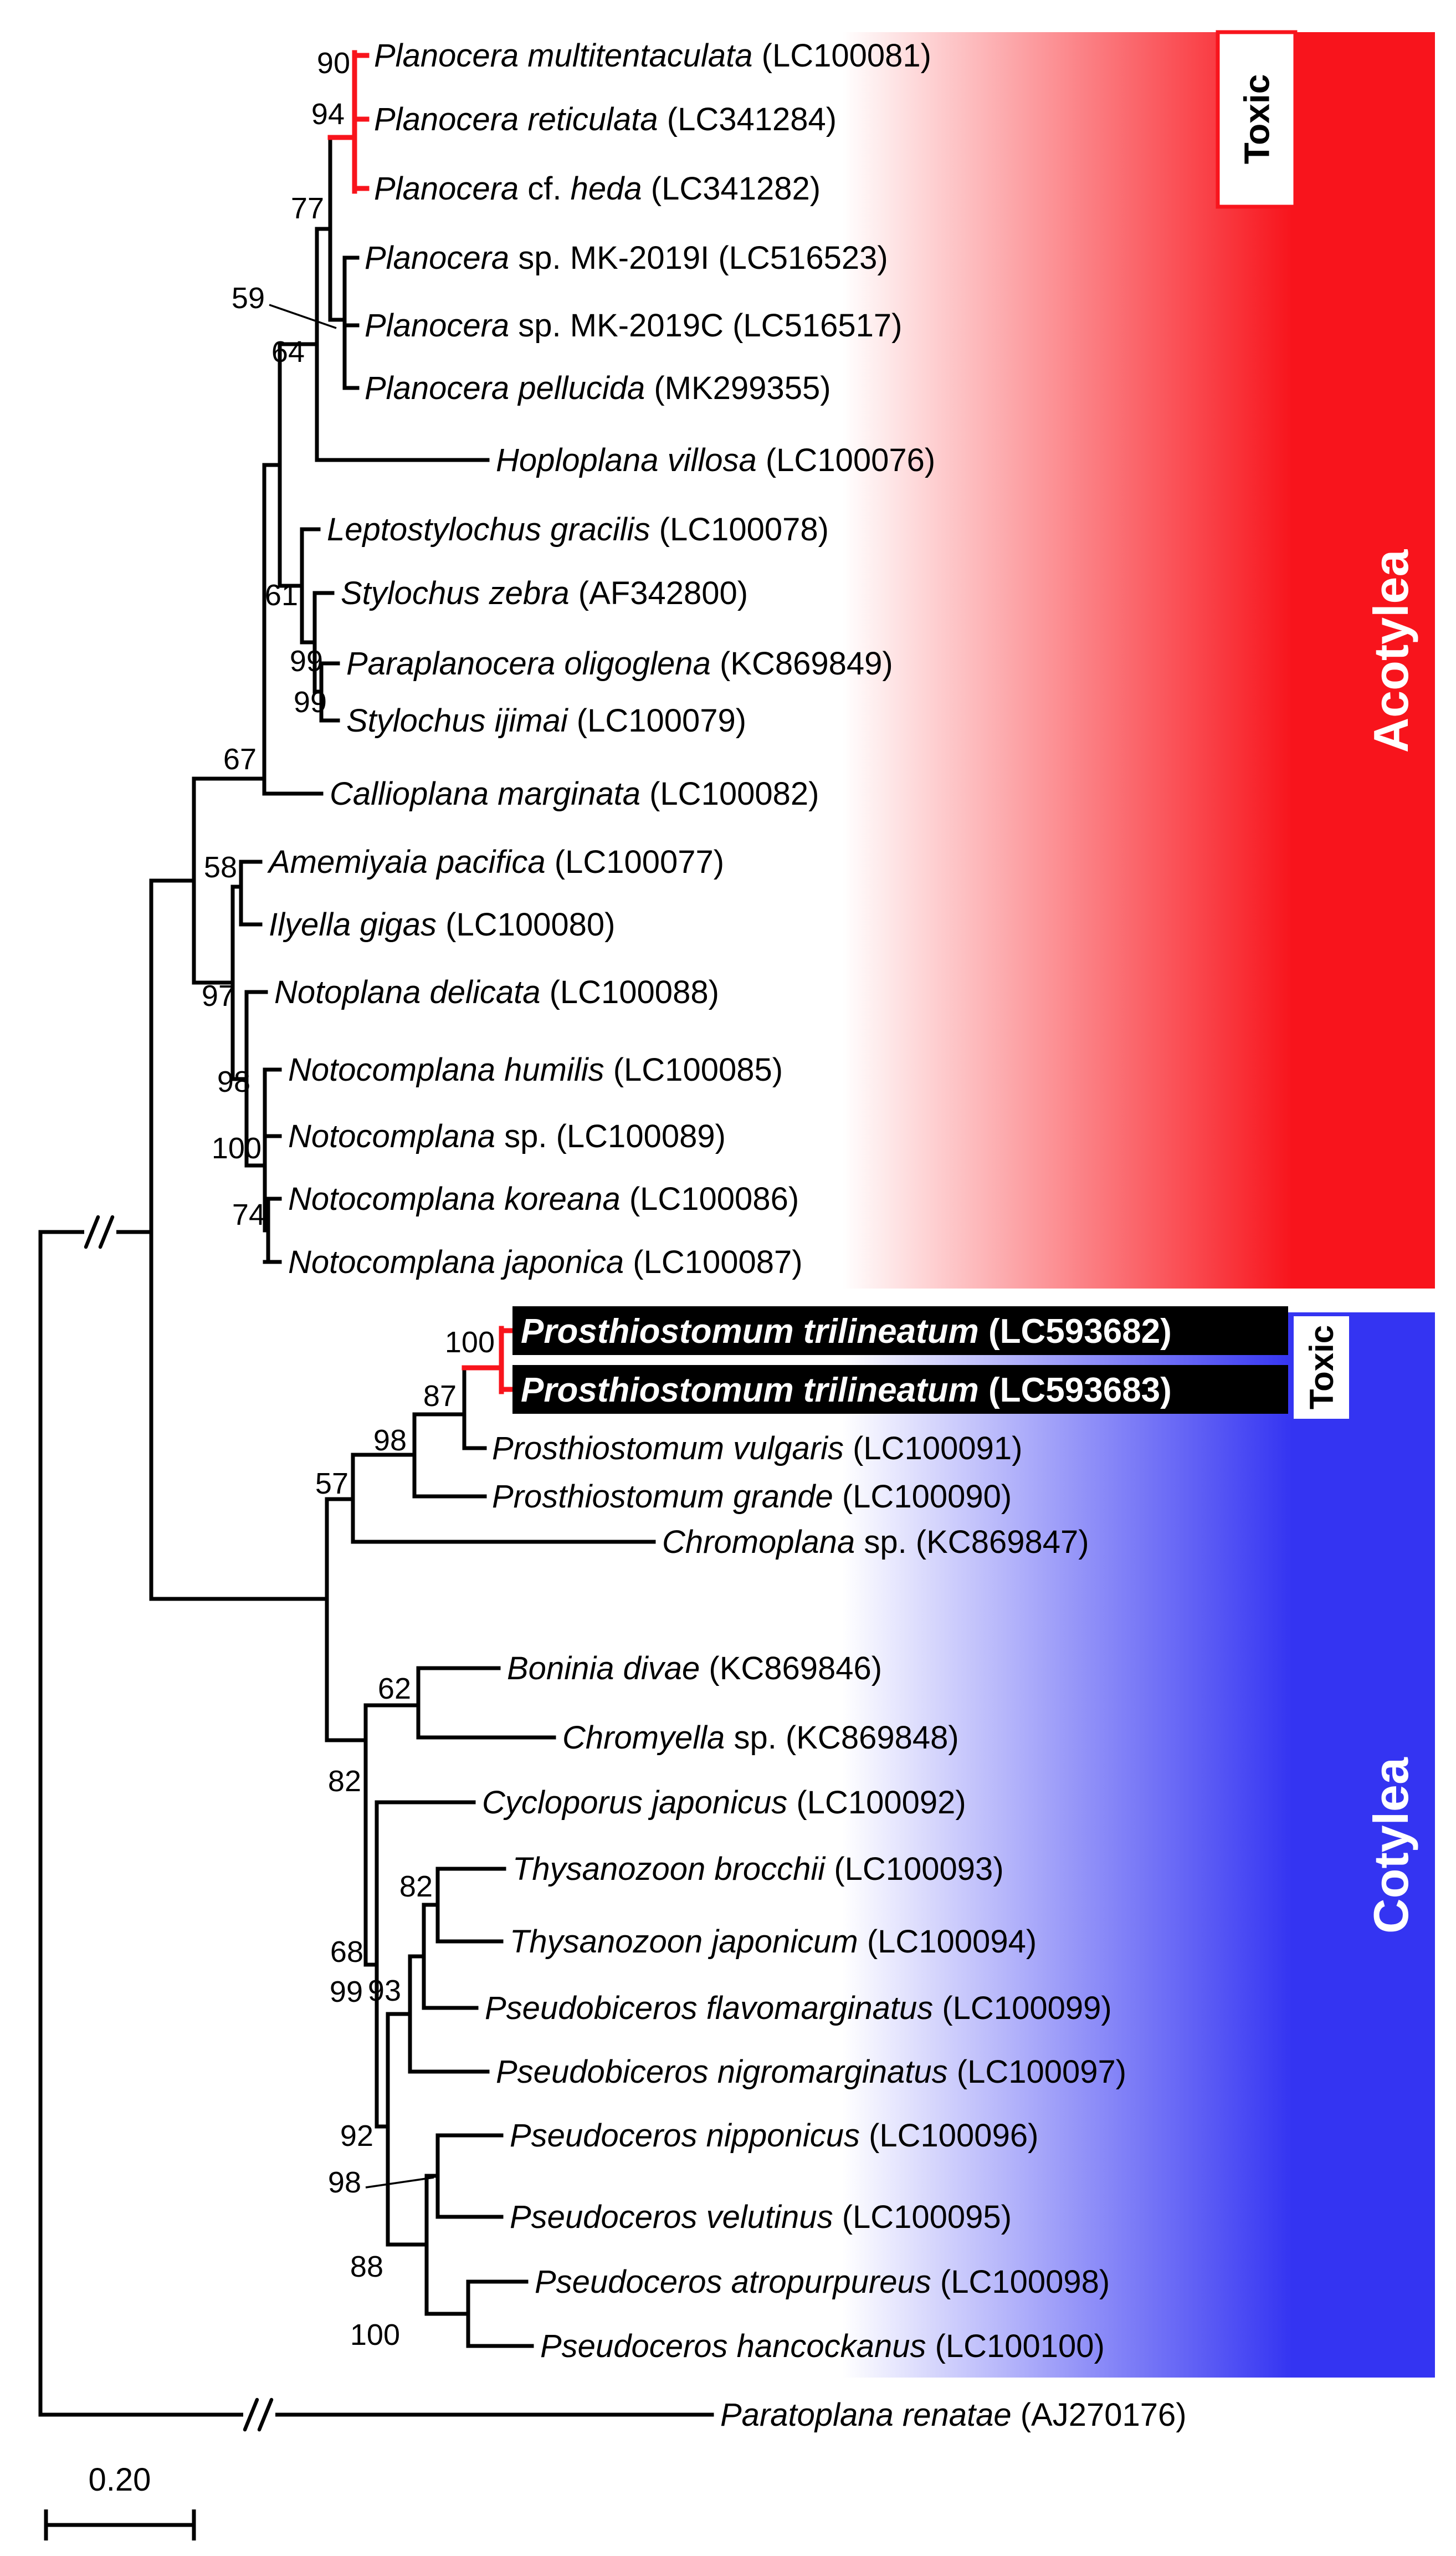  What do you see at coordinates (605, 119) in the screenshot?
I see `taxon-label: Planocera reticulata (LC341284)` at bounding box center [605, 119].